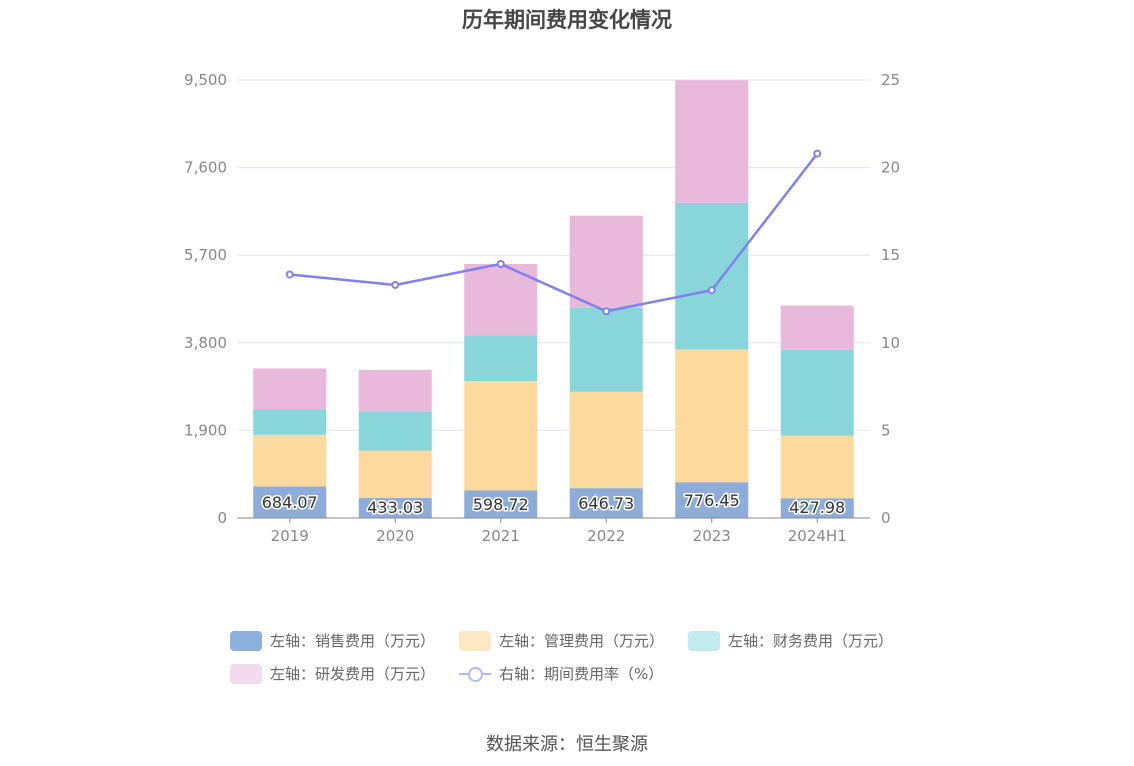 This screenshot has height=766, width=1134. I want to click on legend-item-finance: 左轴：财务费用（万元）, so click(790, 640).